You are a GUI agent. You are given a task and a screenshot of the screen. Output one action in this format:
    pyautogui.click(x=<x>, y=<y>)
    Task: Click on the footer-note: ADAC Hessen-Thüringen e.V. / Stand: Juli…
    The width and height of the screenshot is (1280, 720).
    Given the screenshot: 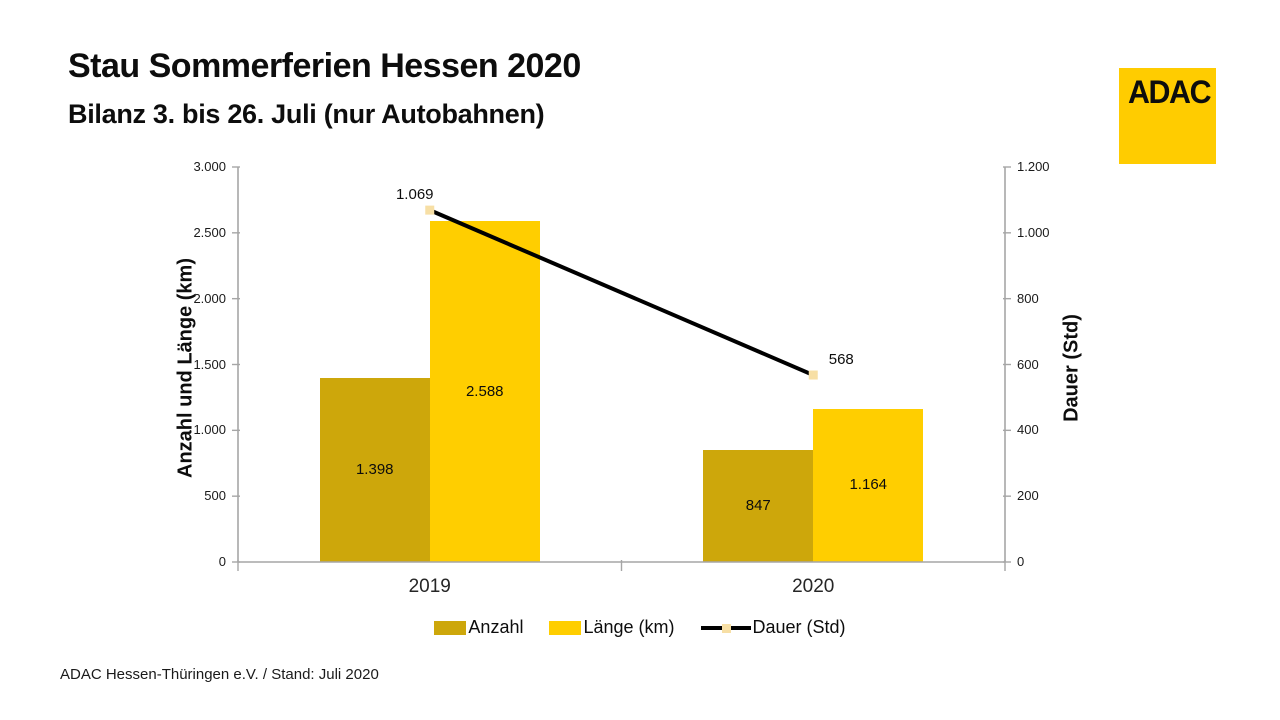 What is the action you would take?
    pyautogui.click(x=219, y=674)
    